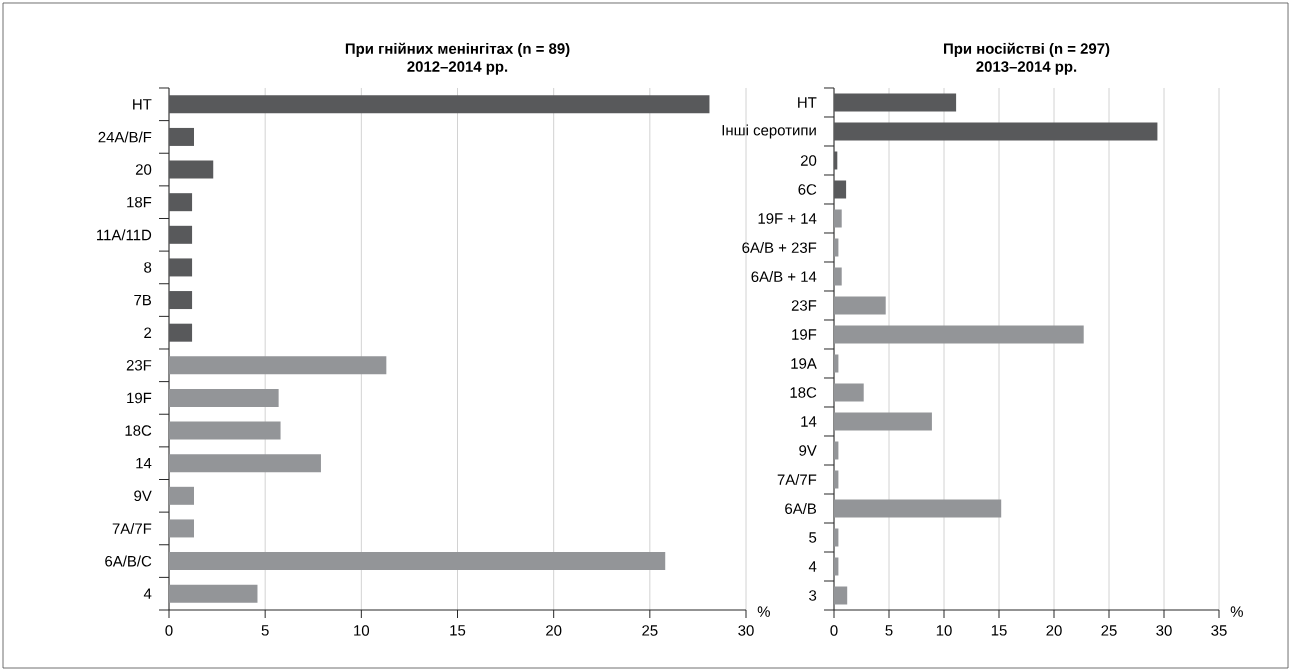 Image resolution: width=1291 pixels, height=671 pixels. I want to click on y-tick-label: 6A/B + 23F, so click(779, 247).